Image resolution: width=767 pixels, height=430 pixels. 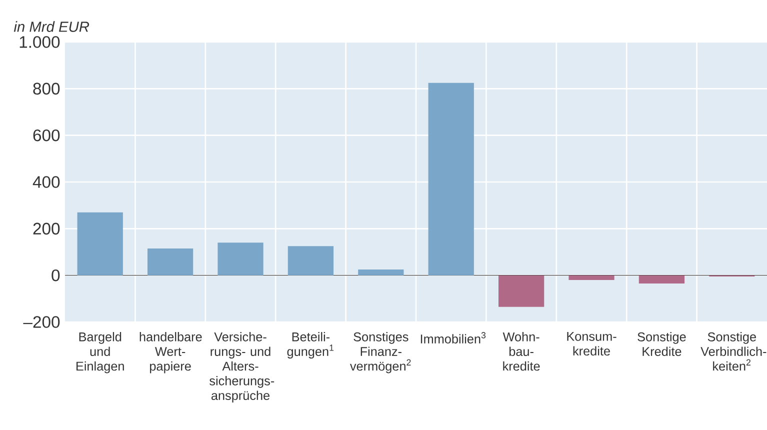 What do you see at coordinates (40, 42) in the screenshot?
I see `y-tick-label: 1.000` at bounding box center [40, 42].